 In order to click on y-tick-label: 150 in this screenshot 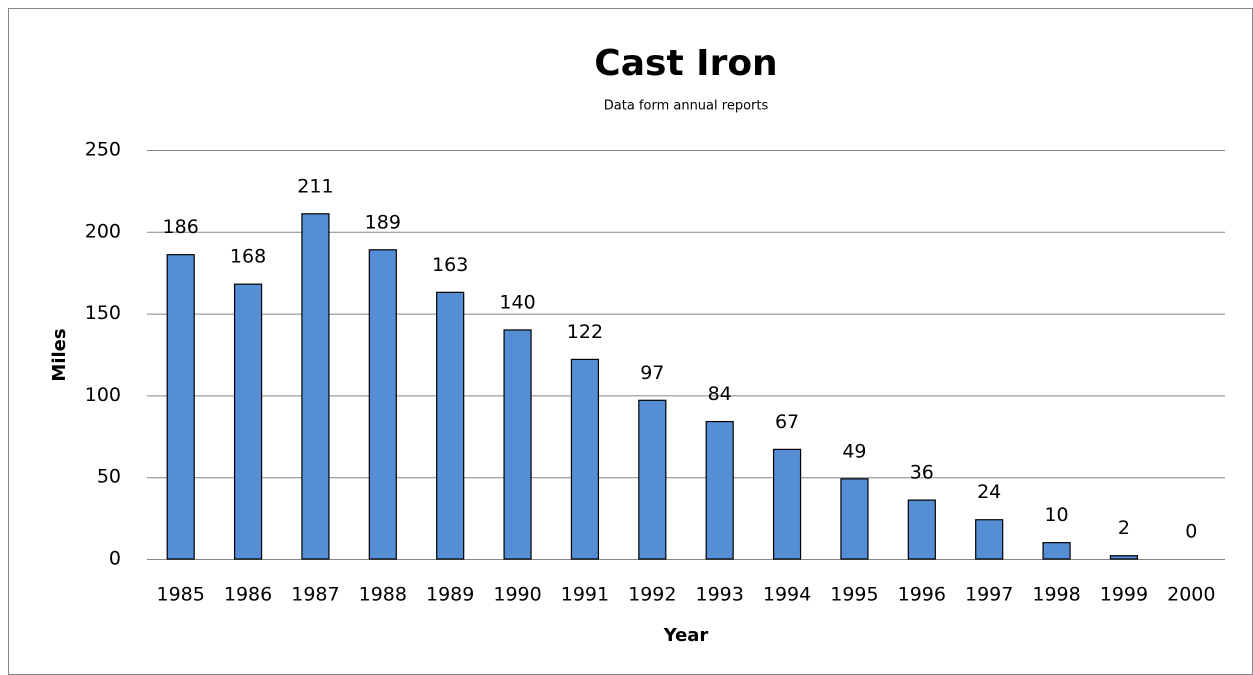, I will do `click(103, 313)`.